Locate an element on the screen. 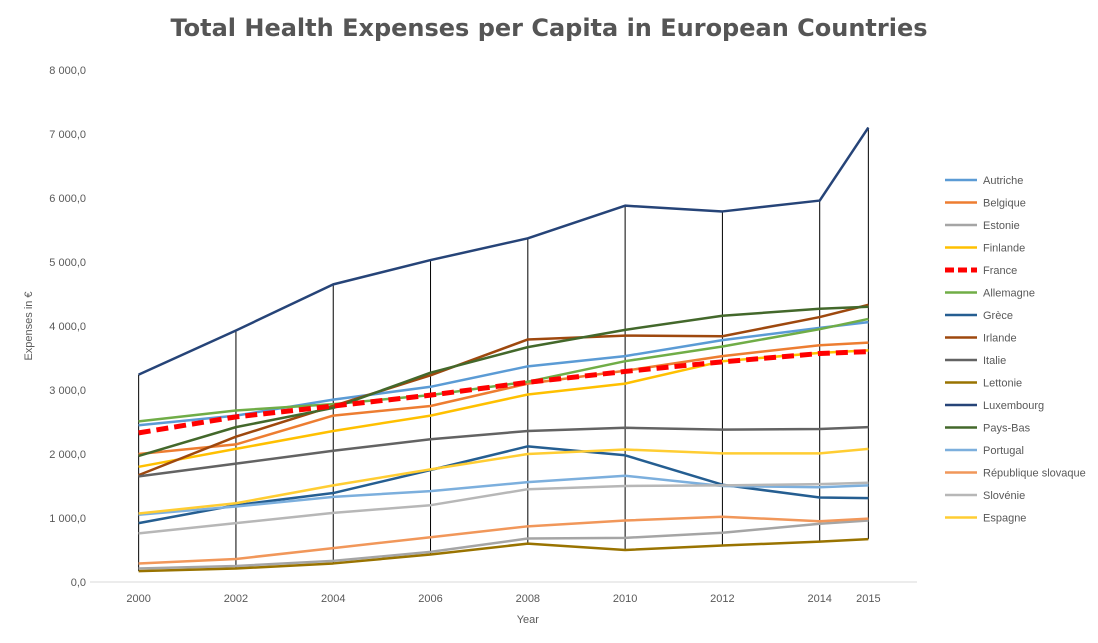 The height and width of the screenshot is (643, 1098). legend-label: Italie is located at coordinates (994, 361).